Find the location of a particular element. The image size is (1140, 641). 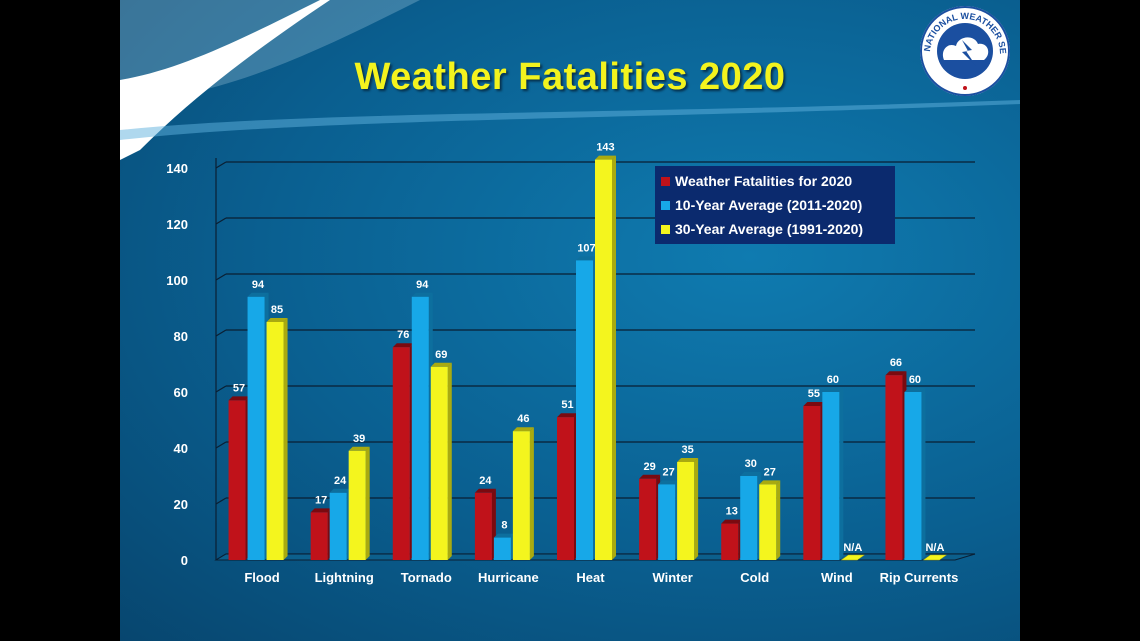

y-tick-label: 60 is located at coordinates (181, 392).